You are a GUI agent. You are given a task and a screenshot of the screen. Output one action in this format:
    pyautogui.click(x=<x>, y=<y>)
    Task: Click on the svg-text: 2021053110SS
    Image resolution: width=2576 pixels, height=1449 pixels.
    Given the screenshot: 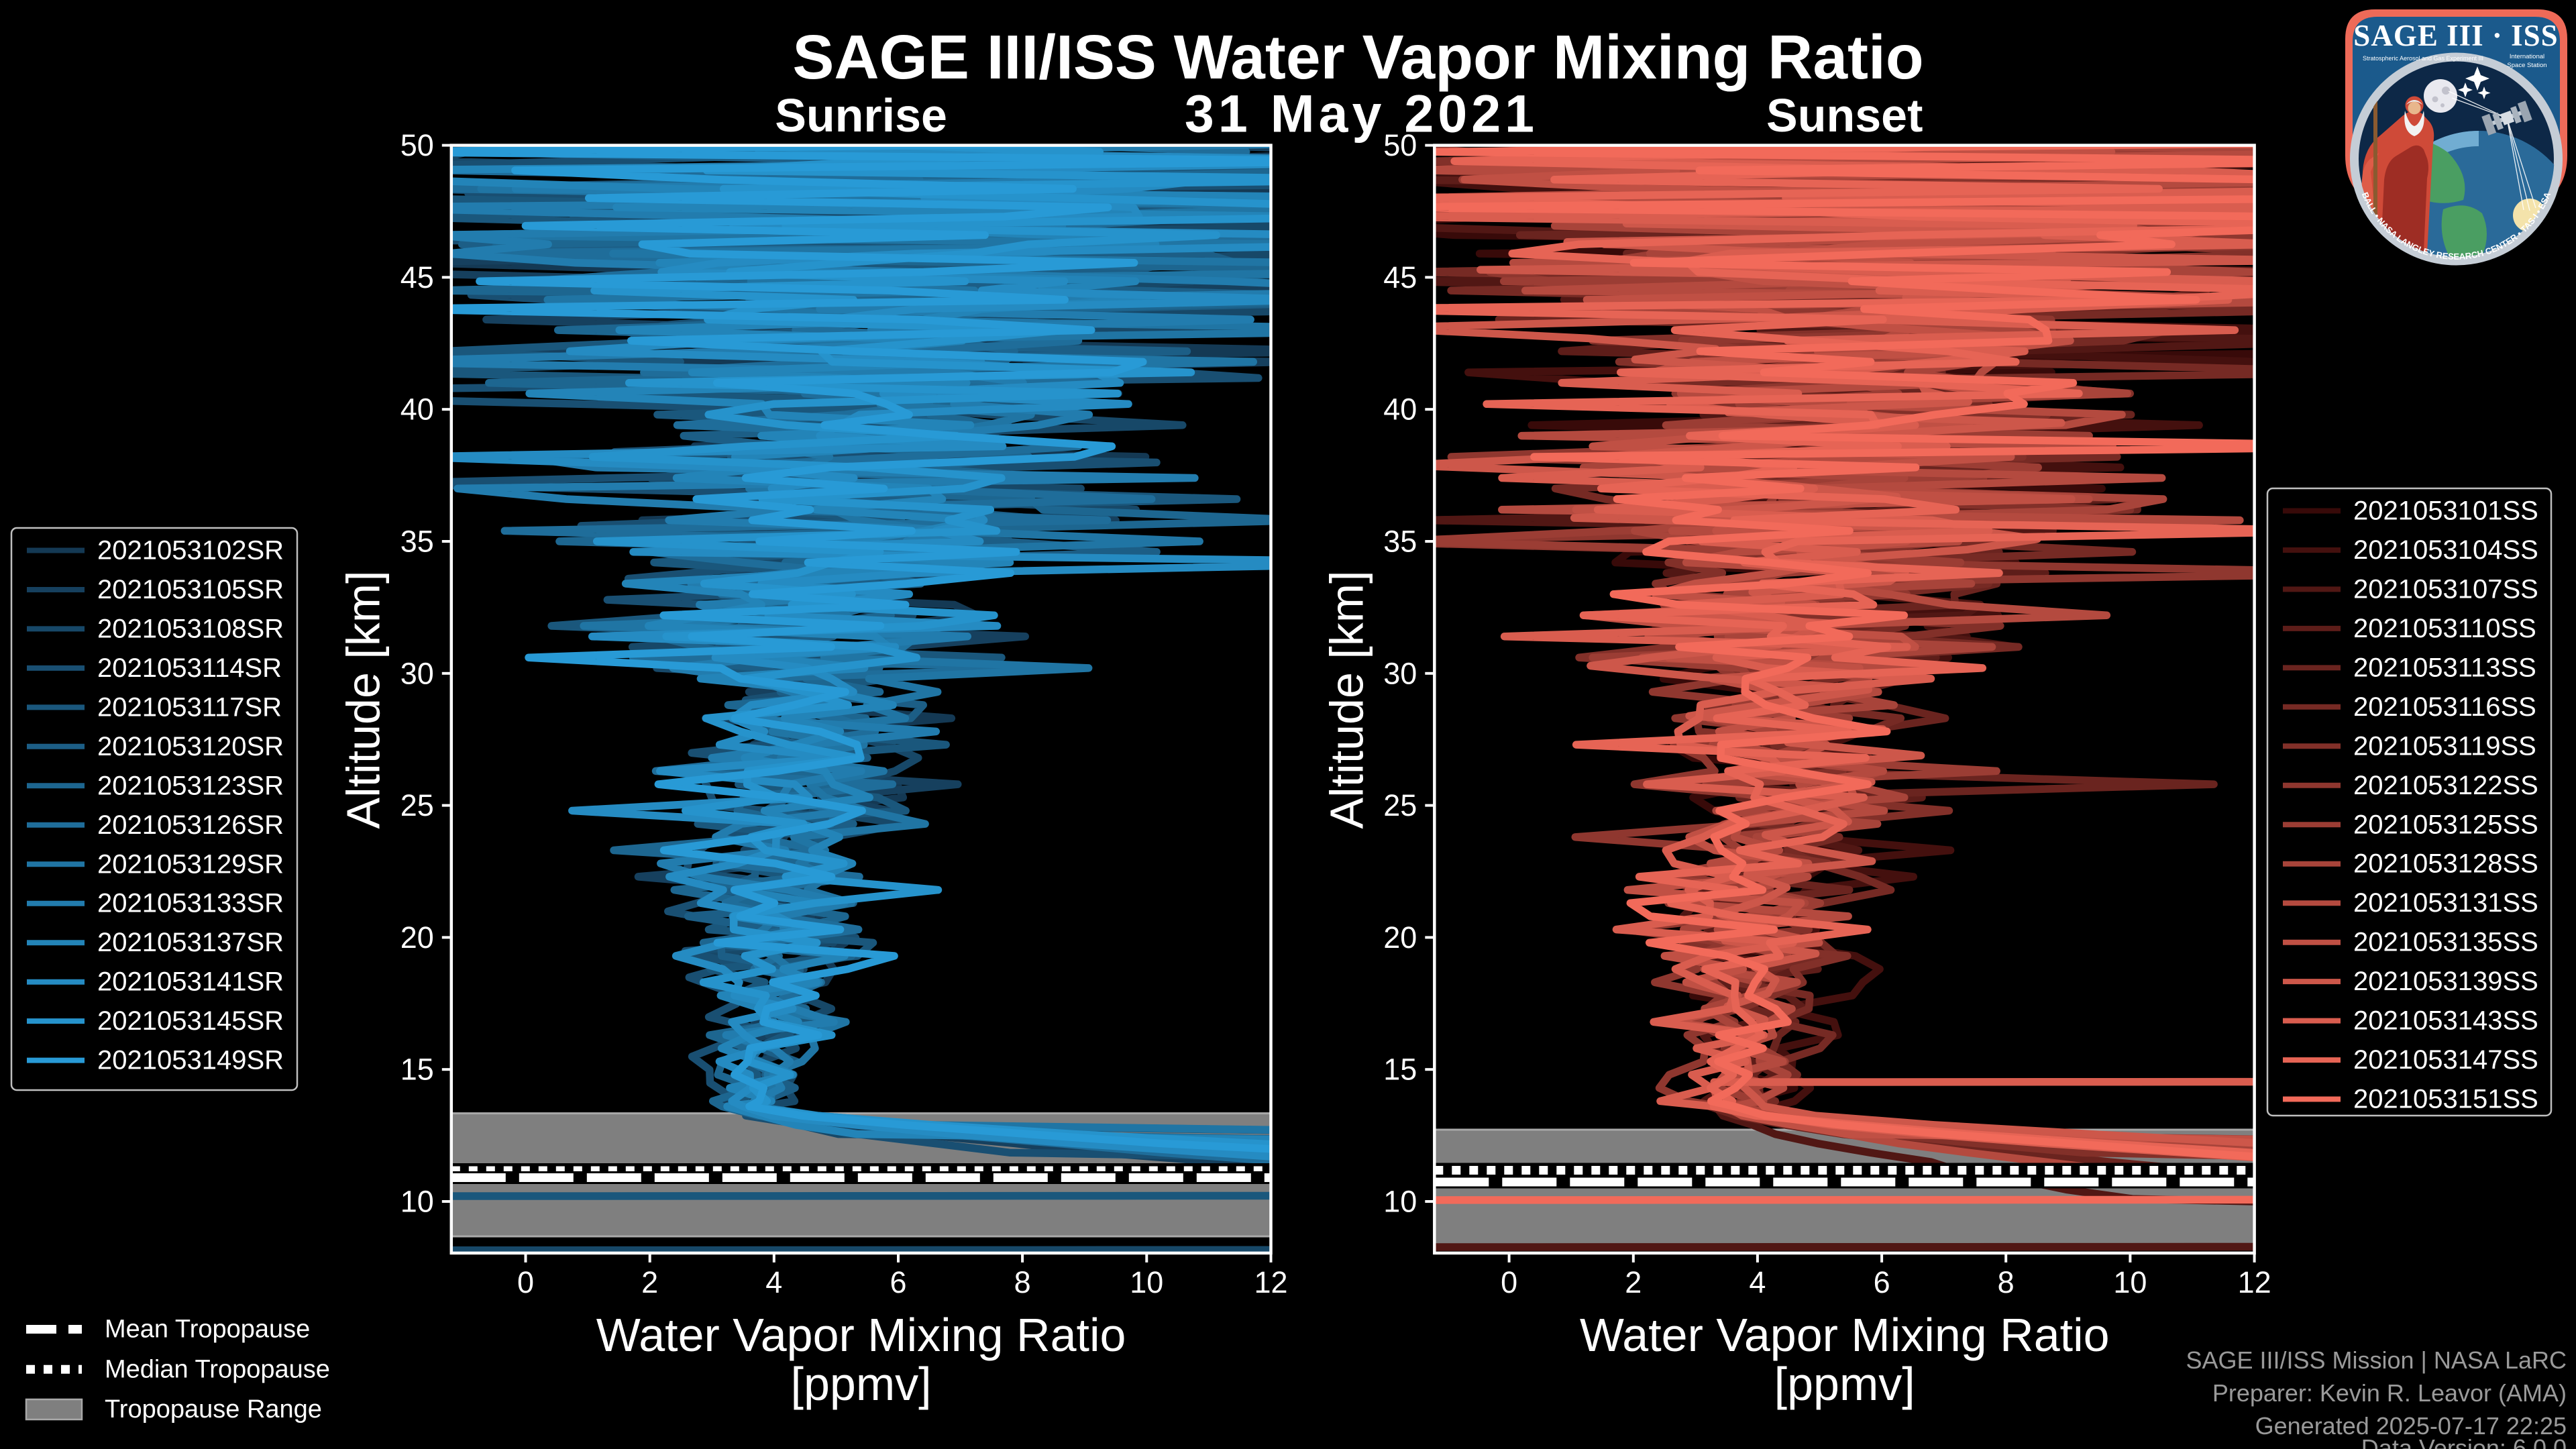 What is the action you would take?
    pyautogui.click(x=2444, y=628)
    